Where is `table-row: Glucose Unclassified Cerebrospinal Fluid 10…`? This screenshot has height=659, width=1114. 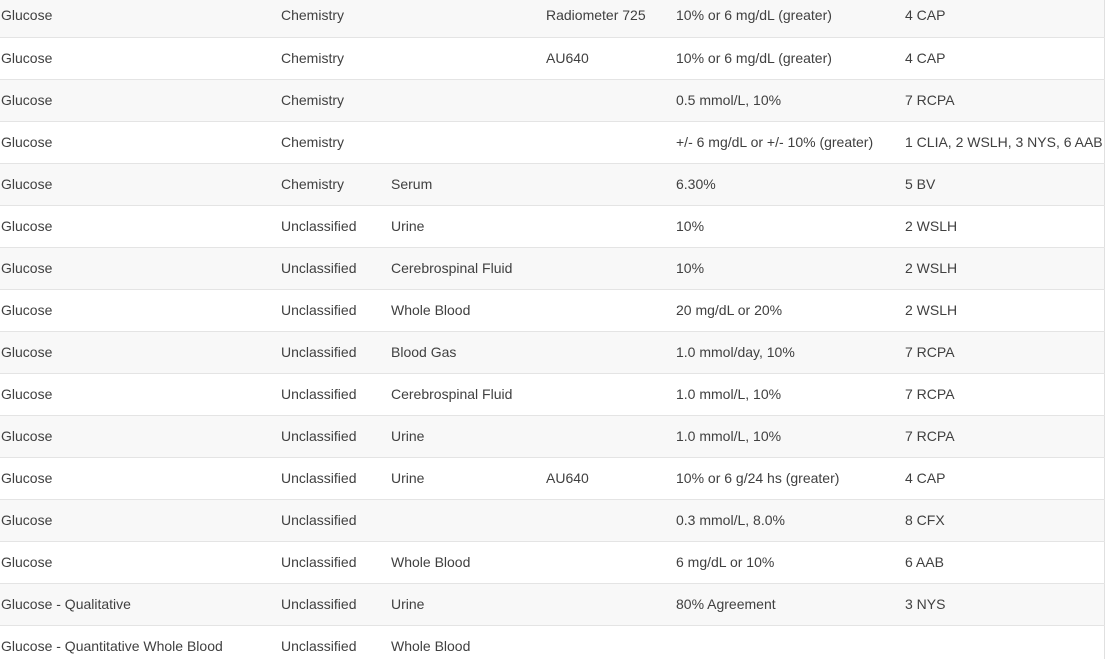 table-row: Glucose Unclassified Cerebrospinal Fluid 10… is located at coordinates (552, 268).